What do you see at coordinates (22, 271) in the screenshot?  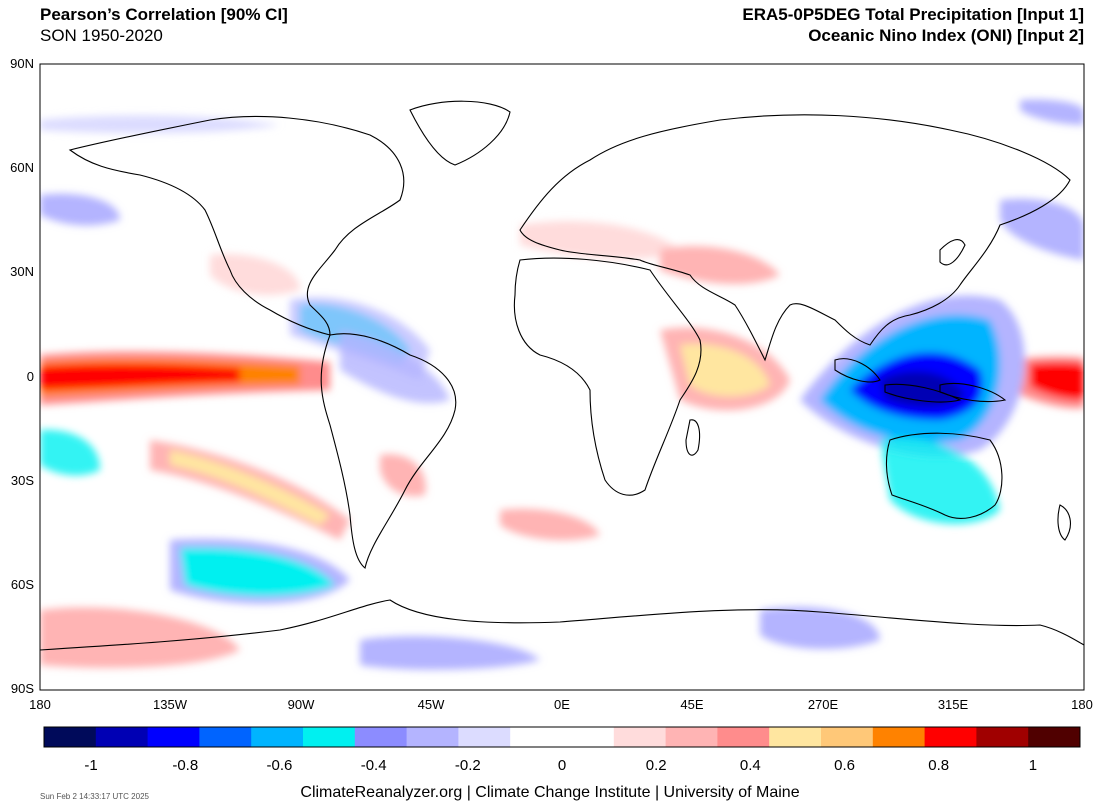 I see `lat-tick: 30N` at bounding box center [22, 271].